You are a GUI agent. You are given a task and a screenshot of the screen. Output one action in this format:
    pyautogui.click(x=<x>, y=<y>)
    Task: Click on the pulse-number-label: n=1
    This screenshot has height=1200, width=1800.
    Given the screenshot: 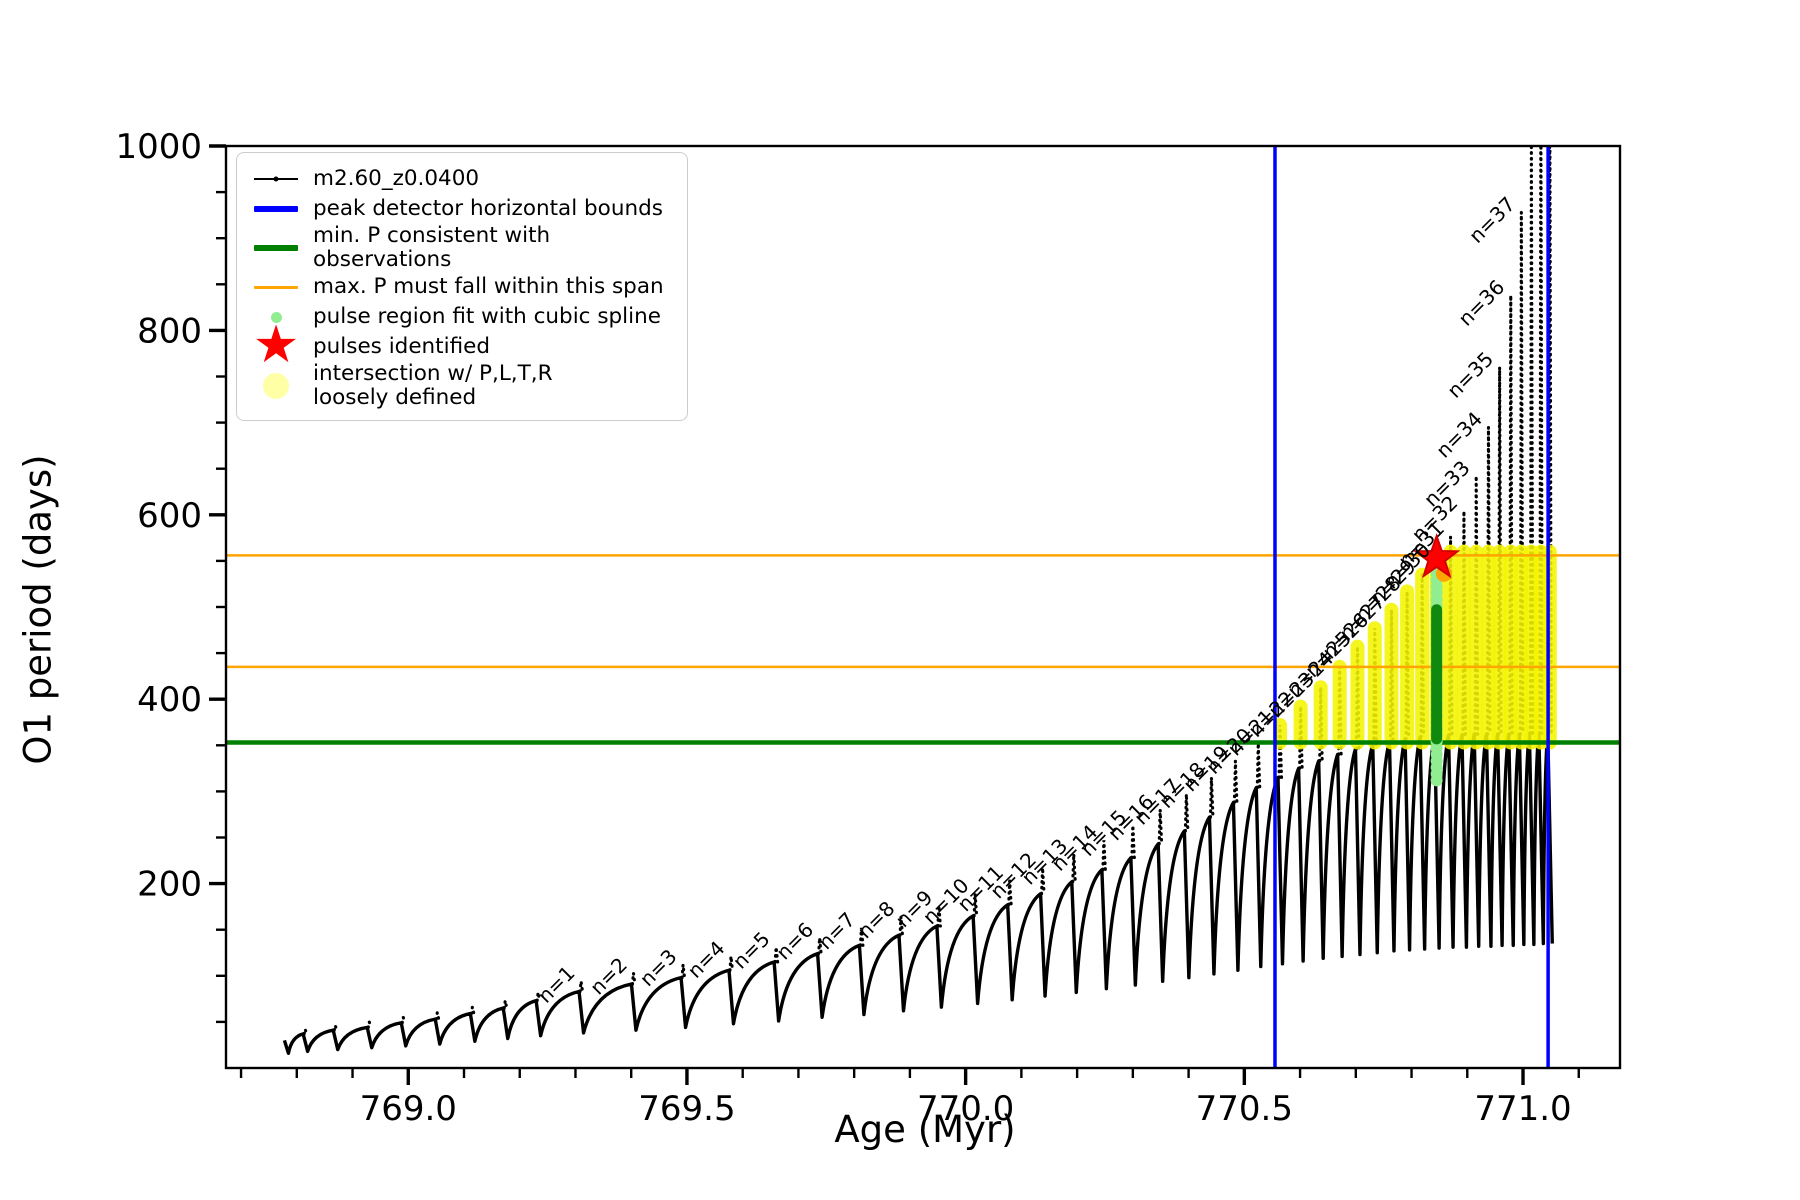 What is the action you would take?
    pyautogui.click(x=556, y=984)
    